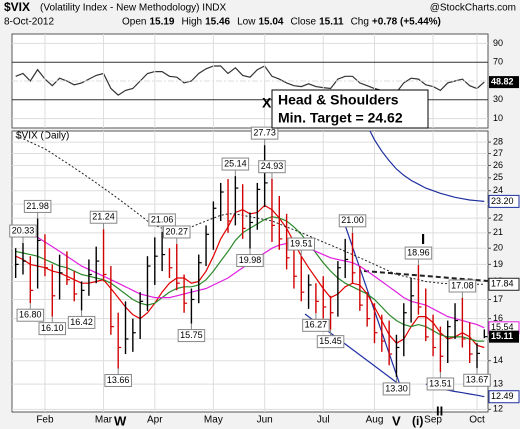  What do you see at coordinates (265, 420) in the screenshot?
I see `x-tick-label: Jun` at bounding box center [265, 420].